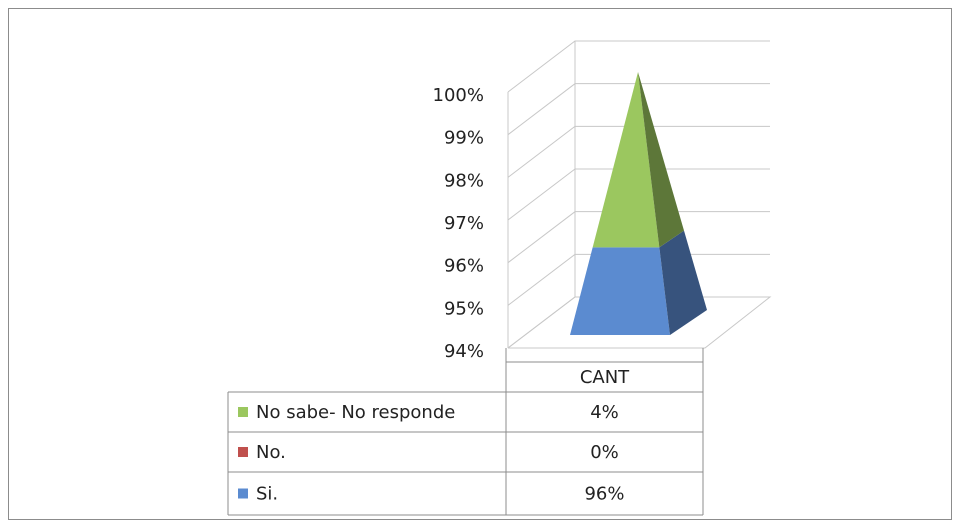 Image resolution: width=960 pixels, height=525 pixels. Describe the element at coordinates (604, 412) in the screenshot. I see `table-value: 4%` at that location.